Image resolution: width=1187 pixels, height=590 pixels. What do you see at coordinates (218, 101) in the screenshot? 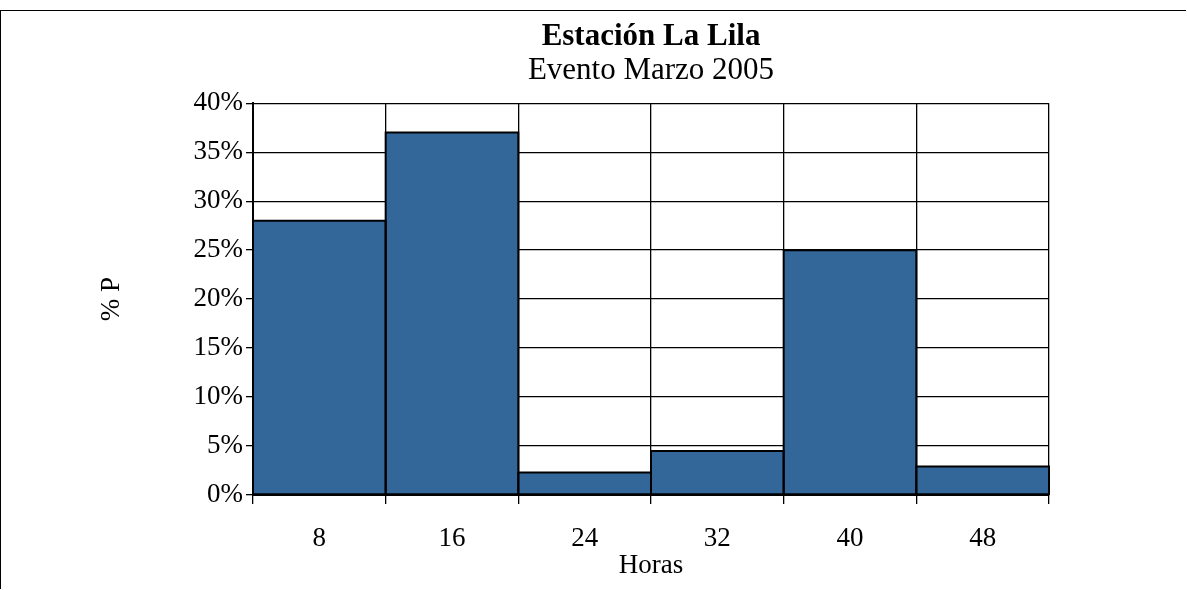
I see `y-tick-label: 40%` at bounding box center [218, 101].